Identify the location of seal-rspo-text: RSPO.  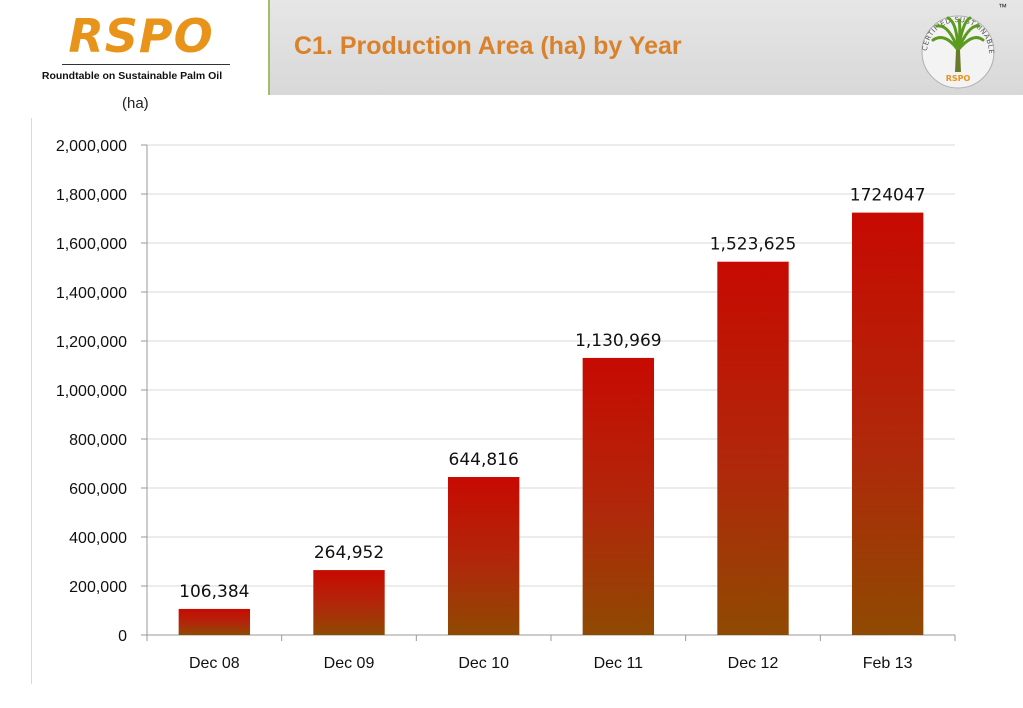
(958, 78).